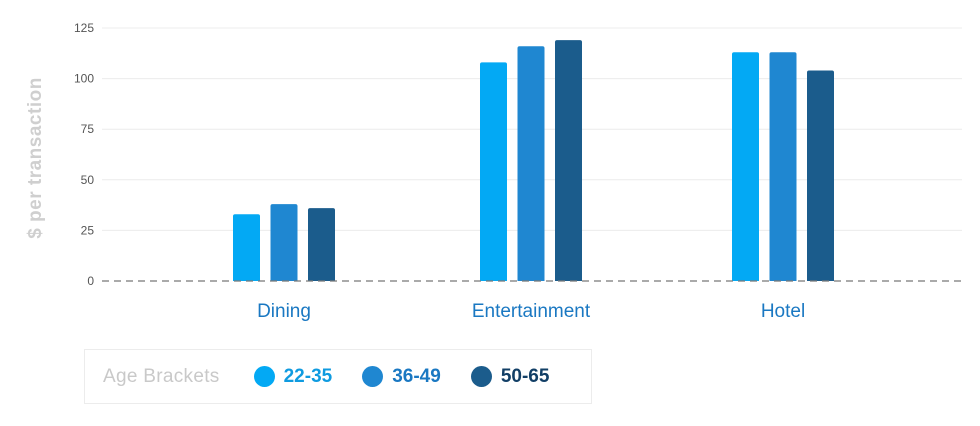 Image resolution: width=980 pixels, height=426 pixels. I want to click on legend-item-50-65: 50-65, so click(510, 376).